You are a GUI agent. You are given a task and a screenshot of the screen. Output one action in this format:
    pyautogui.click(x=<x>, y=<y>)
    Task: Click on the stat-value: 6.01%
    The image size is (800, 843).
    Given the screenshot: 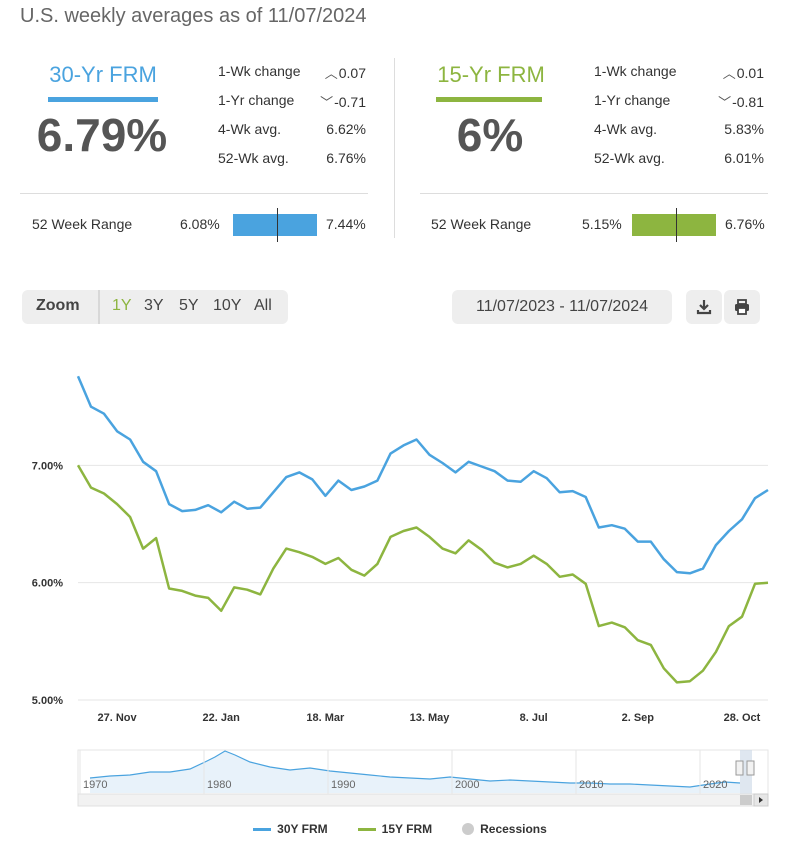 What is the action you would take?
    pyautogui.click(x=744, y=158)
    